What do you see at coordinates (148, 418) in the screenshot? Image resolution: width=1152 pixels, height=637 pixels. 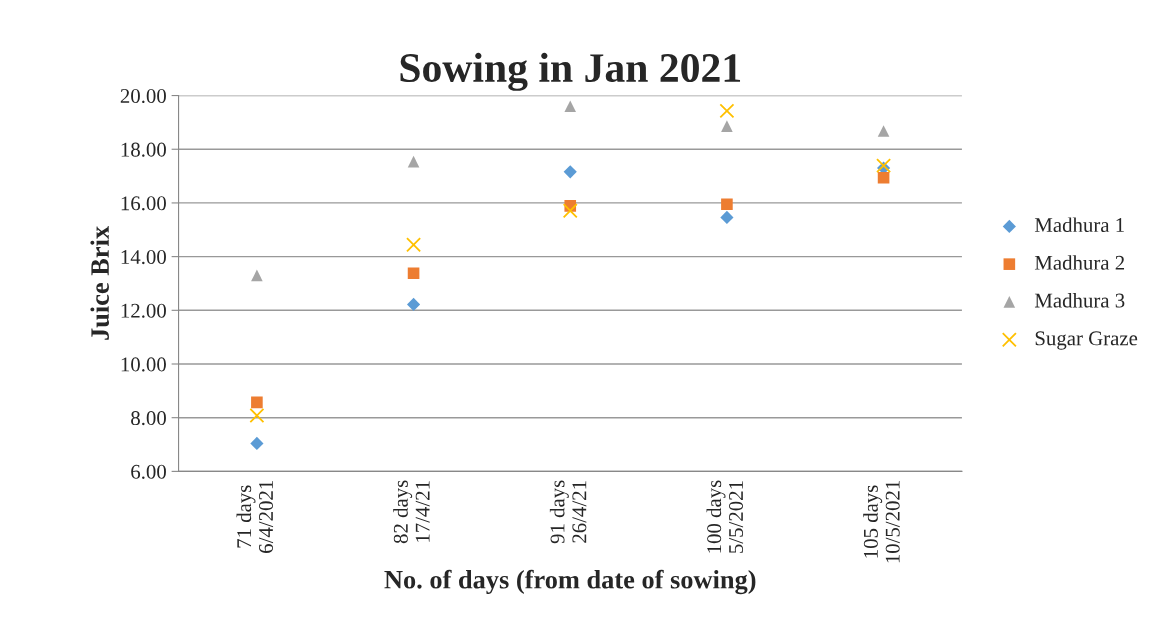 I see `y-tick-label: 8.00` at bounding box center [148, 418].